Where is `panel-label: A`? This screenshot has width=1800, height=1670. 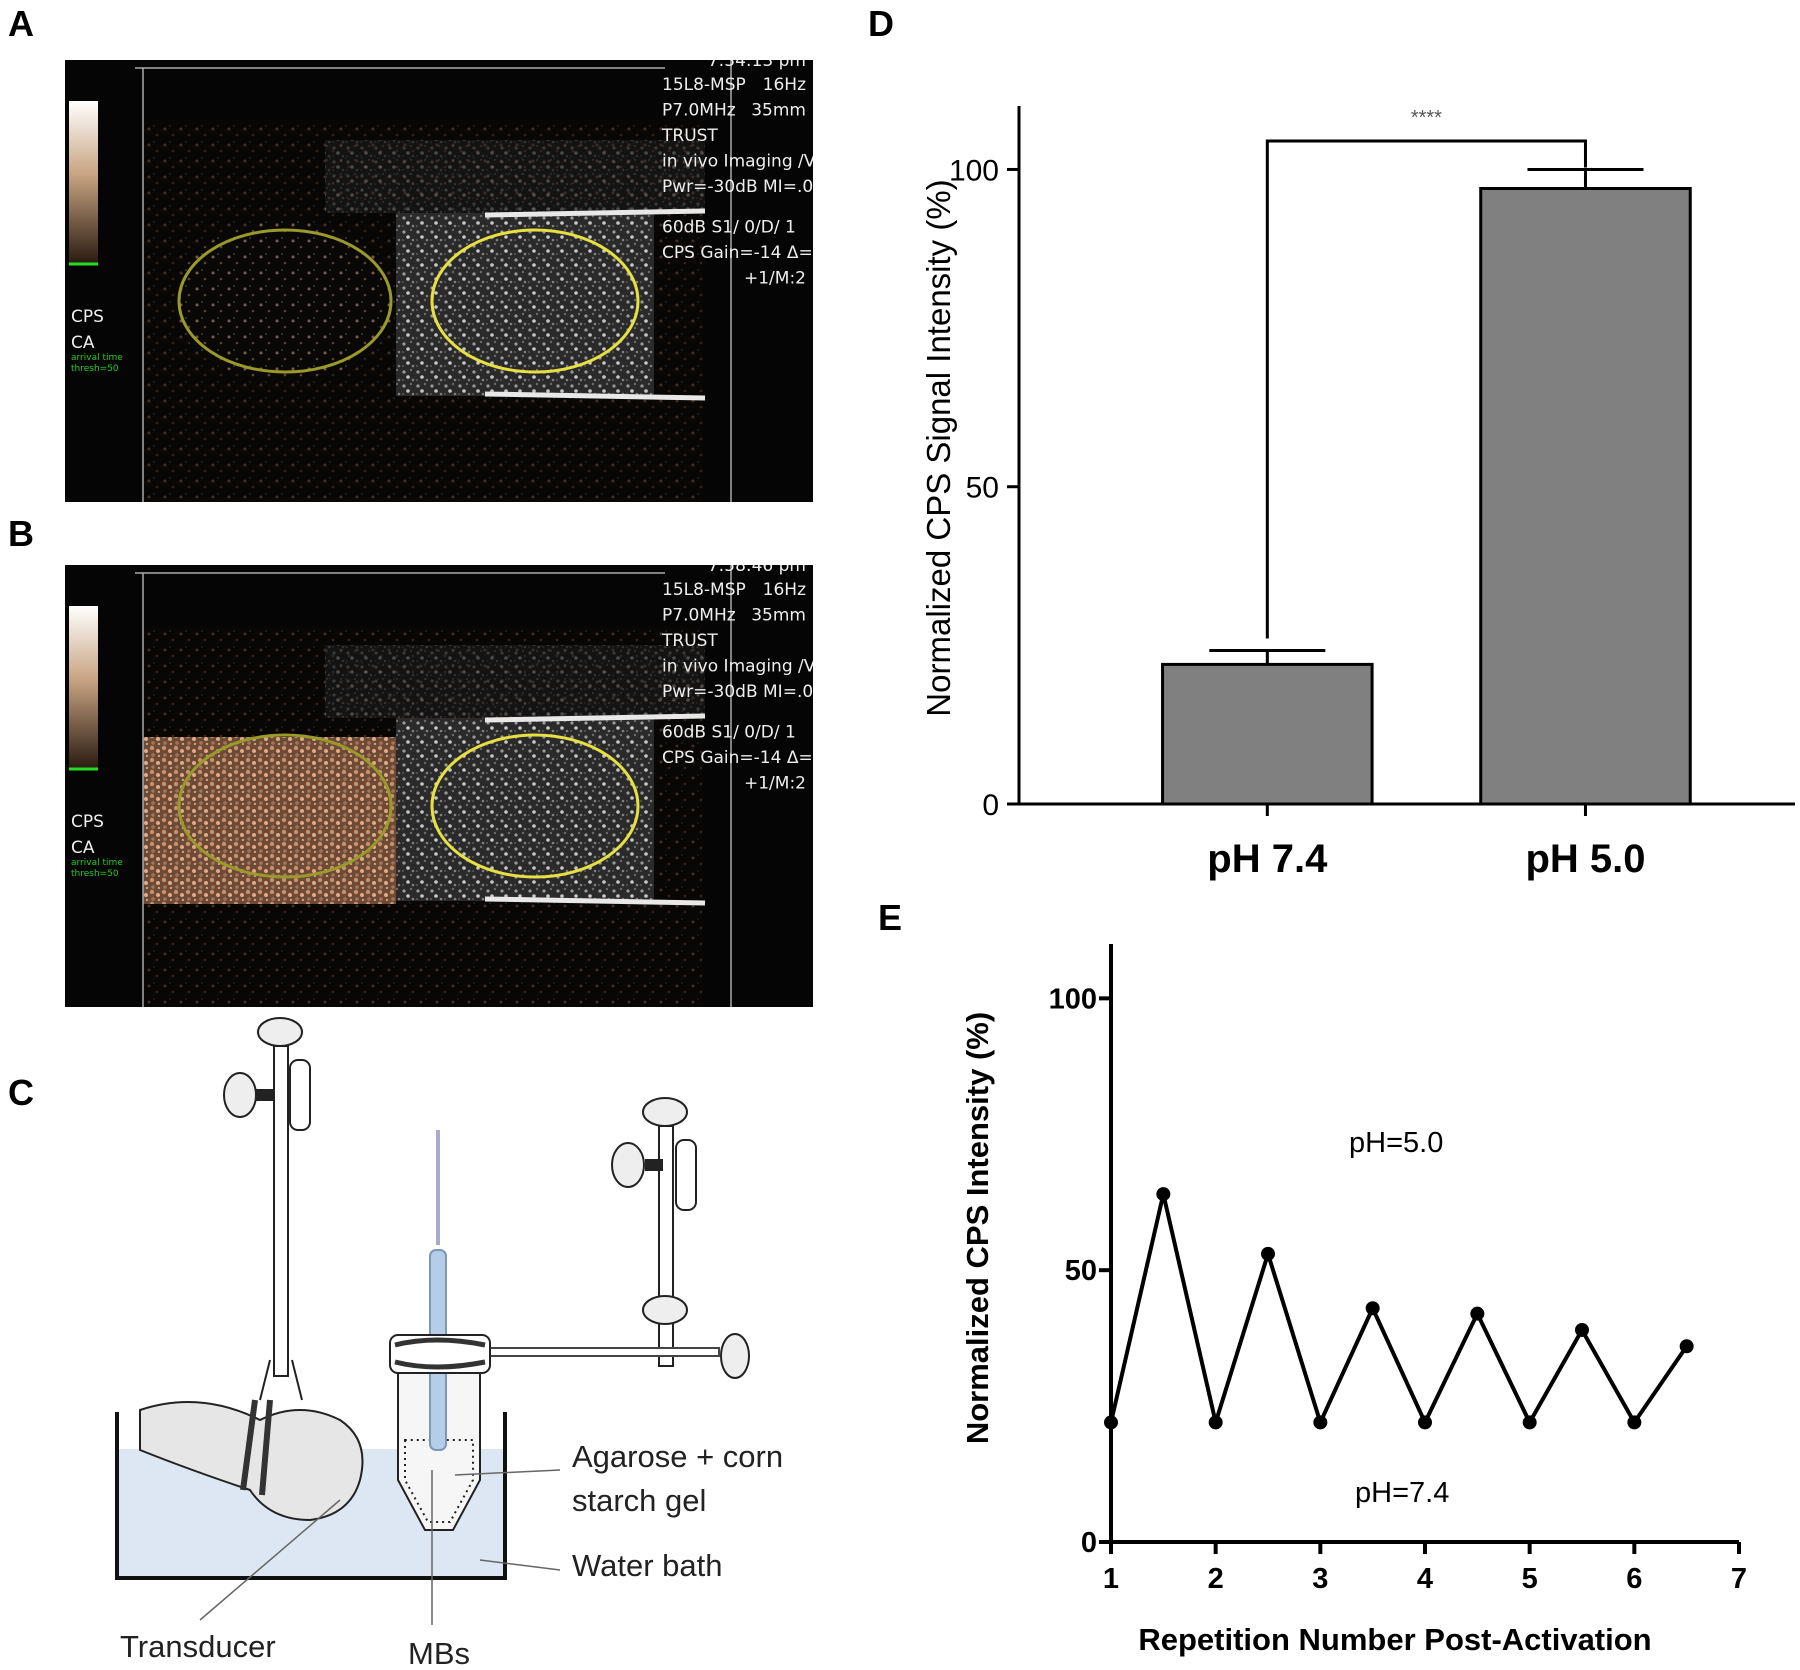
panel-label: A is located at coordinates (21, 23).